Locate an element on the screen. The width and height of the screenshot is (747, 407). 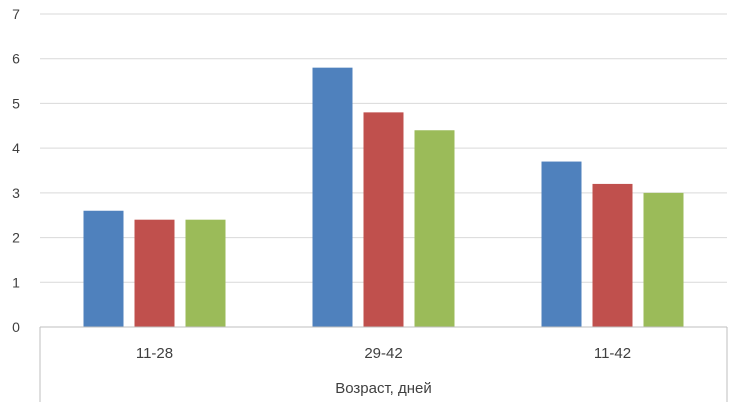
y-tick-label: 2 is located at coordinates (16, 238).